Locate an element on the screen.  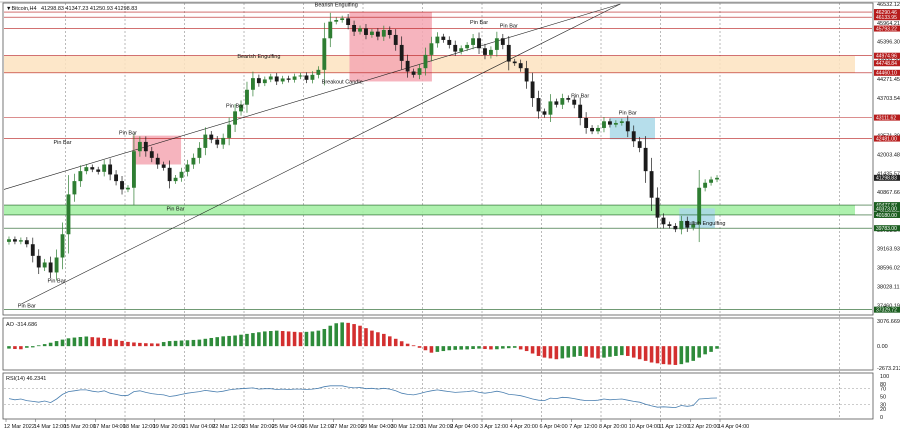
rsi-tick-label: 70 is located at coordinates (883, 389).